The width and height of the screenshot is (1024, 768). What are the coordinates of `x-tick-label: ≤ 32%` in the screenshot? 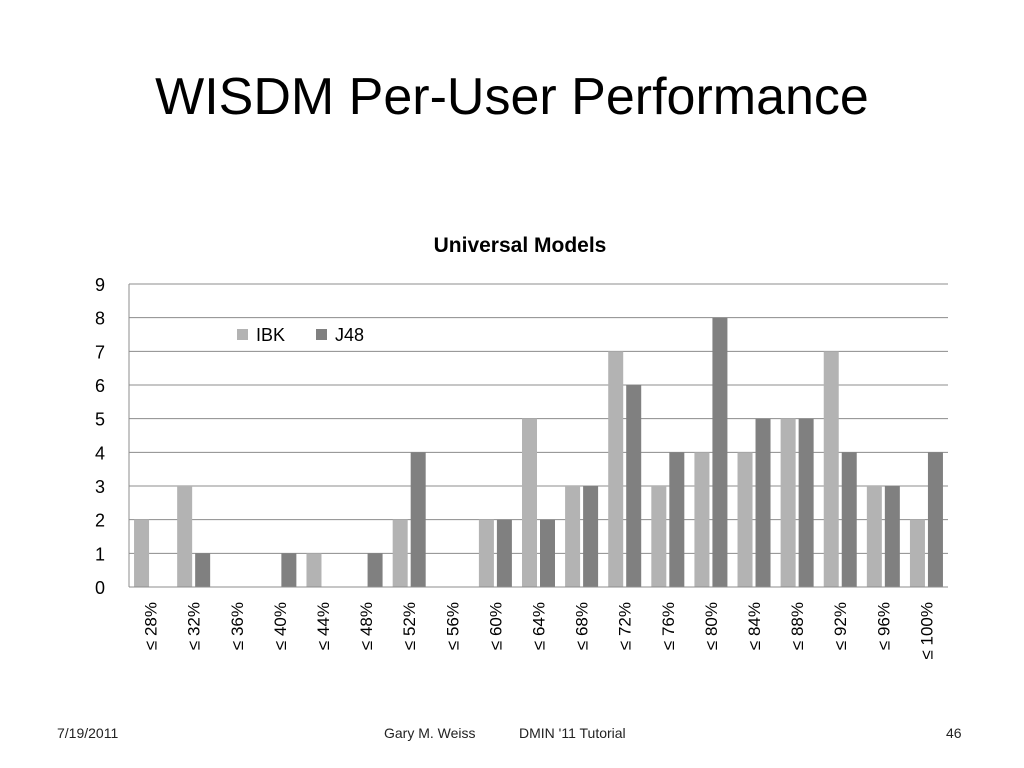 It's located at (194, 626).